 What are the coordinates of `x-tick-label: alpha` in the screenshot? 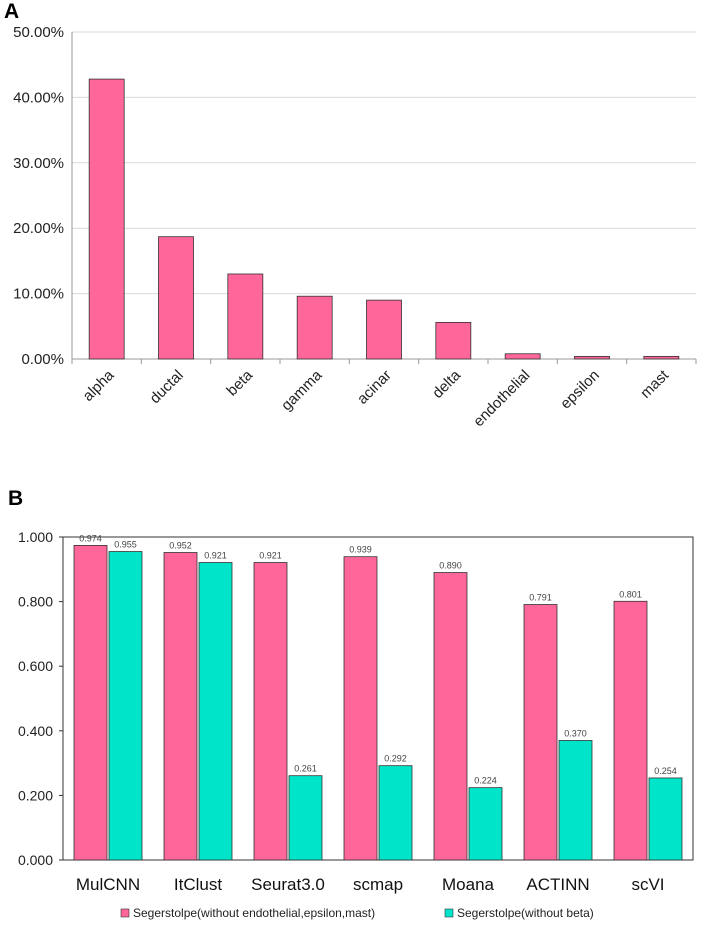 It's located at (99, 385).